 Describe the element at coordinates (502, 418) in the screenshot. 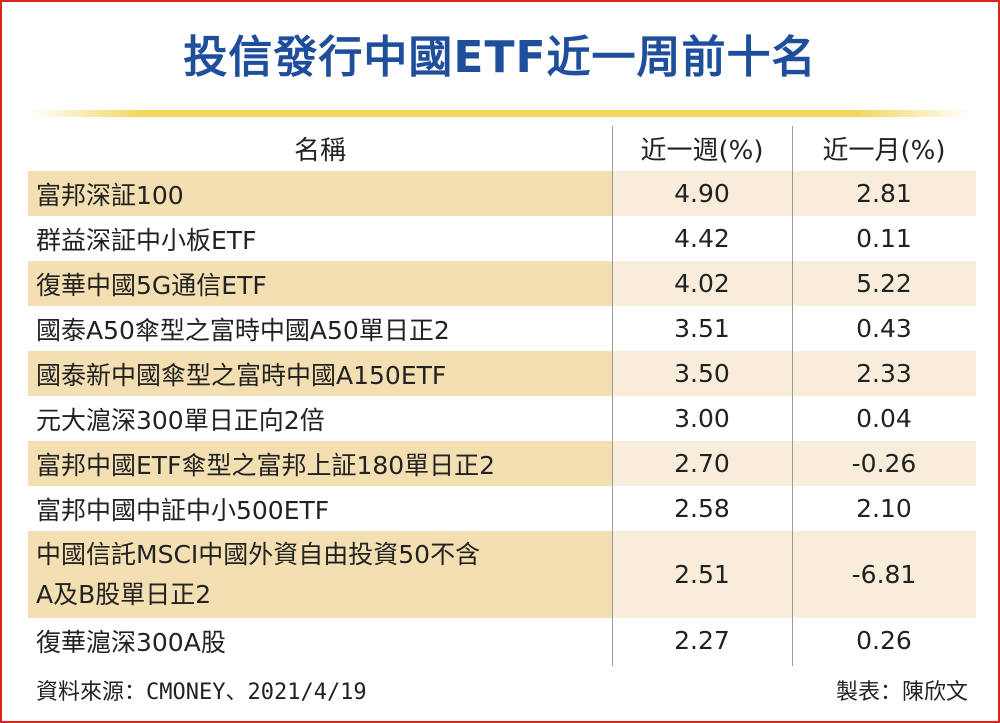

I see `table-row: 元大滬深300單日正向2倍 3.00 0.04` at that location.